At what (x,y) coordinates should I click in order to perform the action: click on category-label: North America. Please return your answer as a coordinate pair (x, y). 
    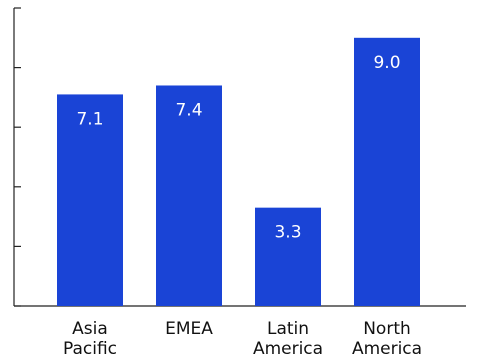
    Looking at the image, I should click on (387, 339).